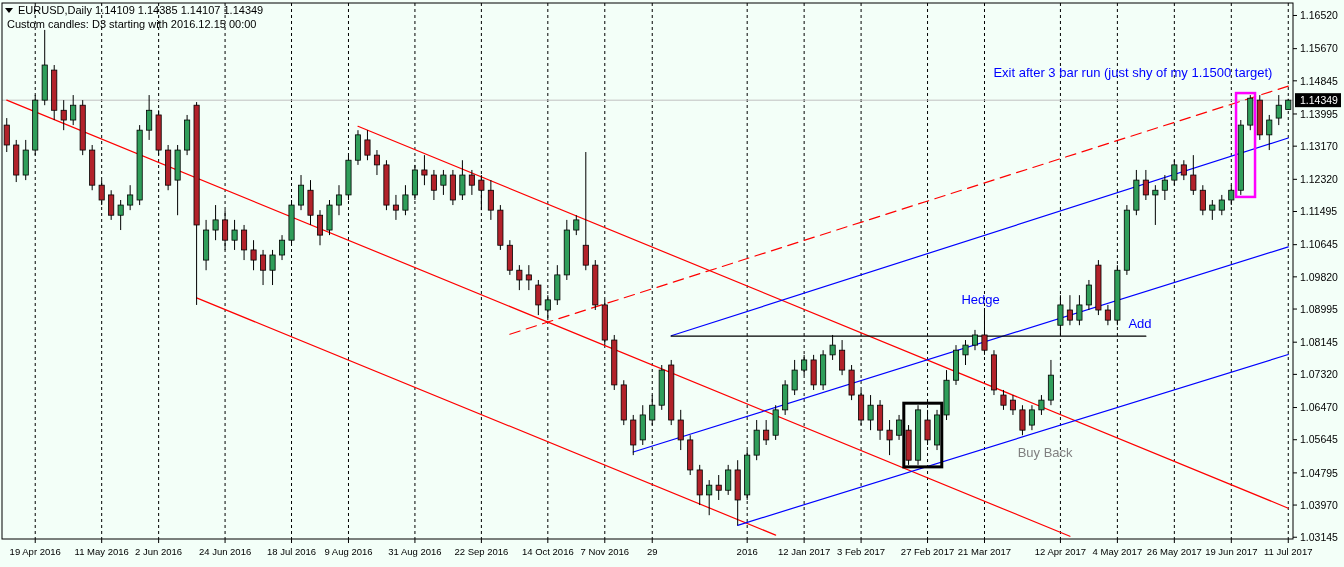 This screenshot has width=1344, height=567. What do you see at coordinates (1319, 374) in the screenshot?
I see `y-tick-label: 1.07320` at bounding box center [1319, 374].